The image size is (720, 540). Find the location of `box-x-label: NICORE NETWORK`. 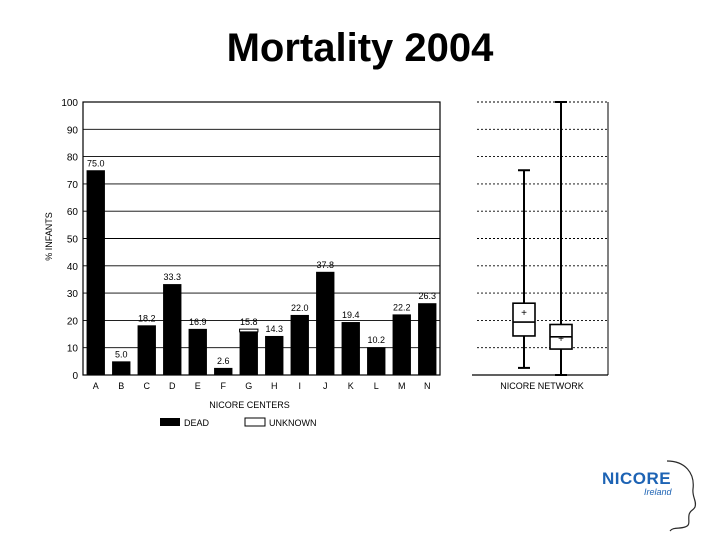

box-x-label: NICORE NETWORK is located at coordinates (542, 386).